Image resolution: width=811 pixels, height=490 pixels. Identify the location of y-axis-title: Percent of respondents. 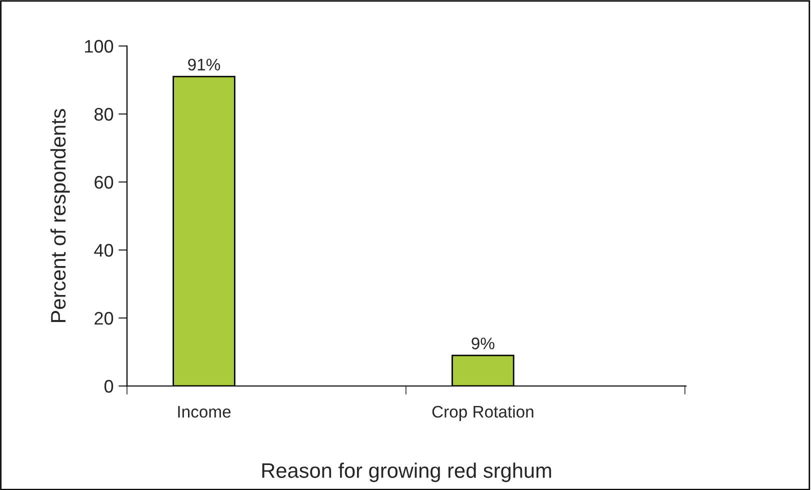
(60, 215).